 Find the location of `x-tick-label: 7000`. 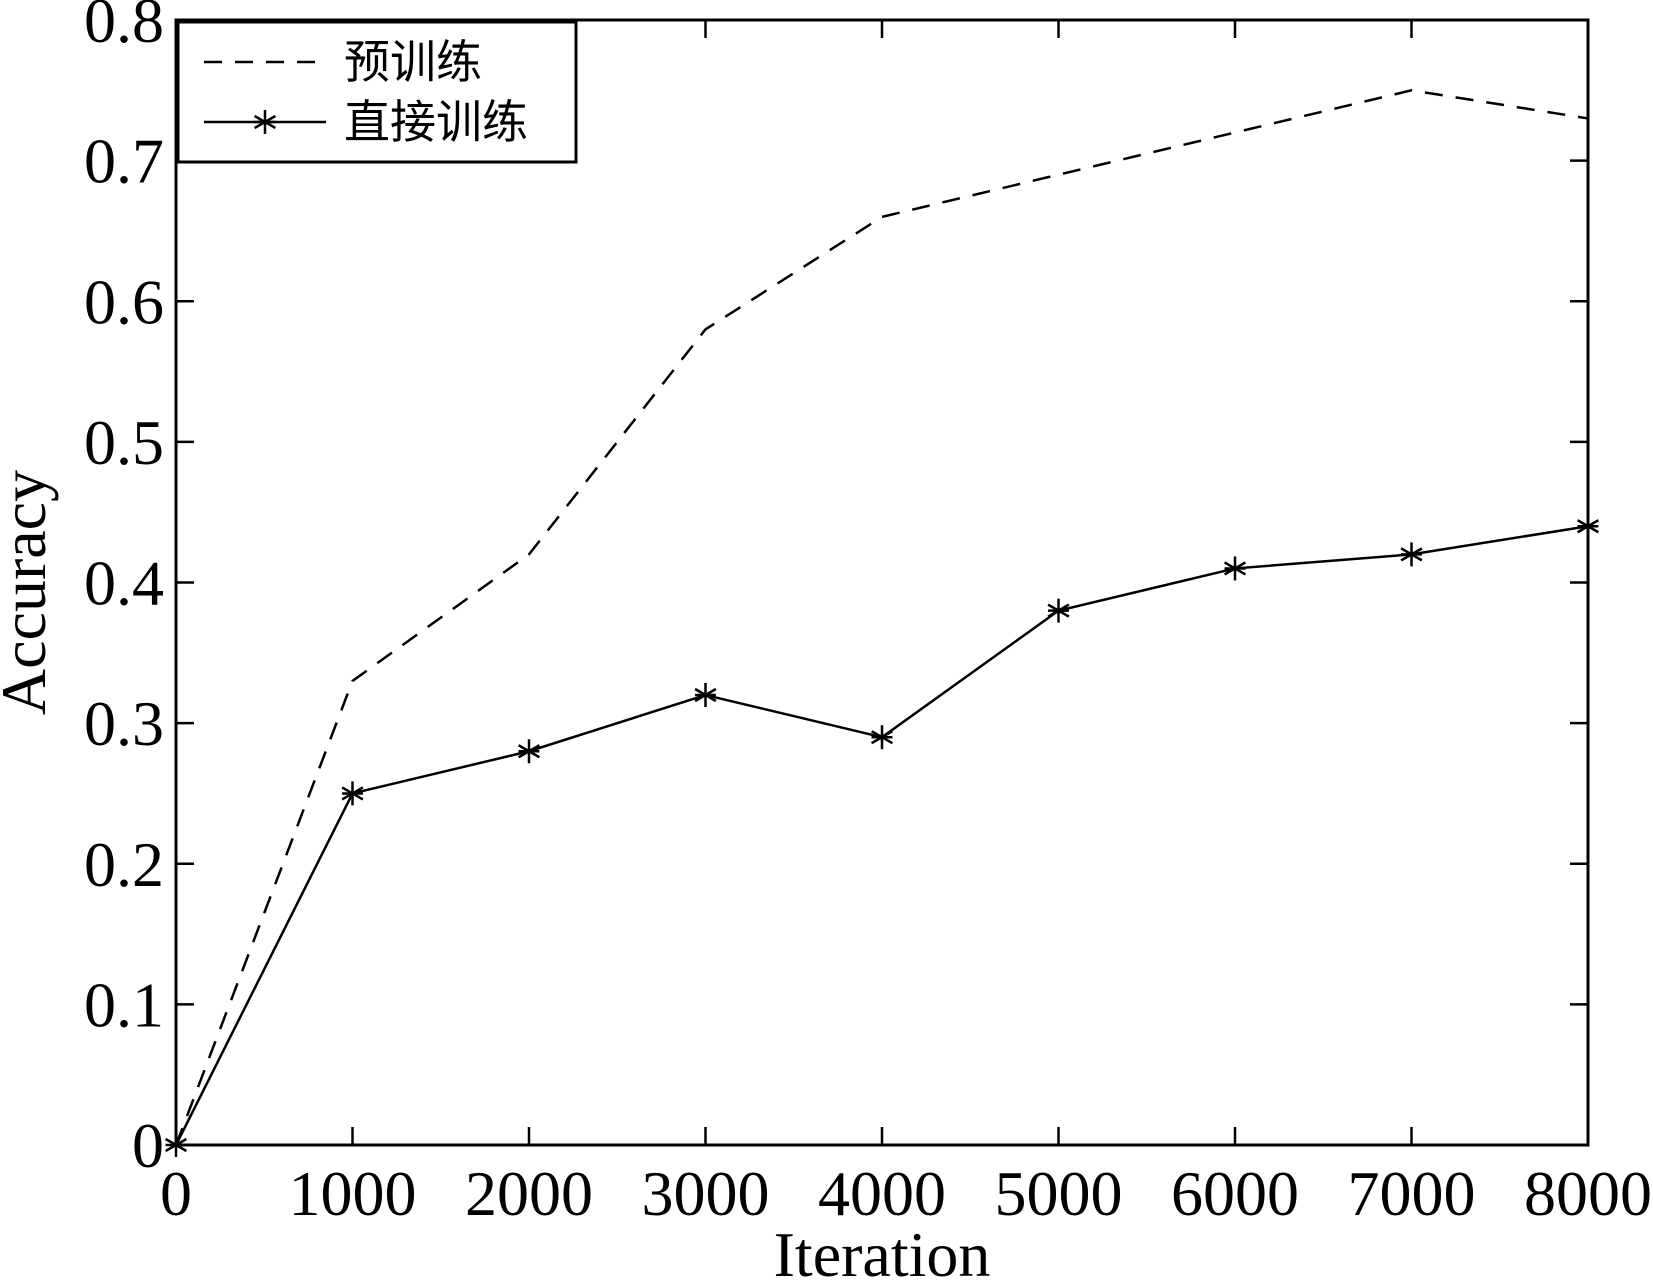

x-tick-label: 7000 is located at coordinates (1412, 1193).